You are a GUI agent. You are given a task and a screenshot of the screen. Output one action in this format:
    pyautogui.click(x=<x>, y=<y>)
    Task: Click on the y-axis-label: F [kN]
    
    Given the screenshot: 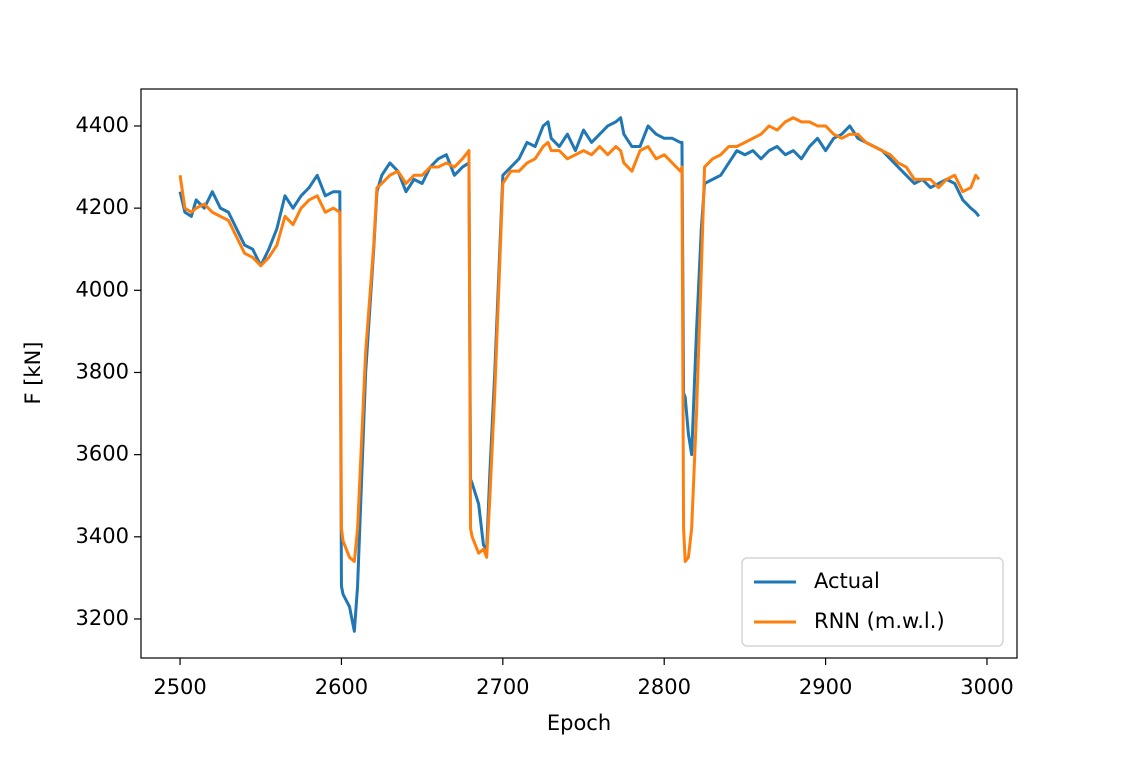 What is the action you would take?
    pyautogui.click(x=33, y=372)
    